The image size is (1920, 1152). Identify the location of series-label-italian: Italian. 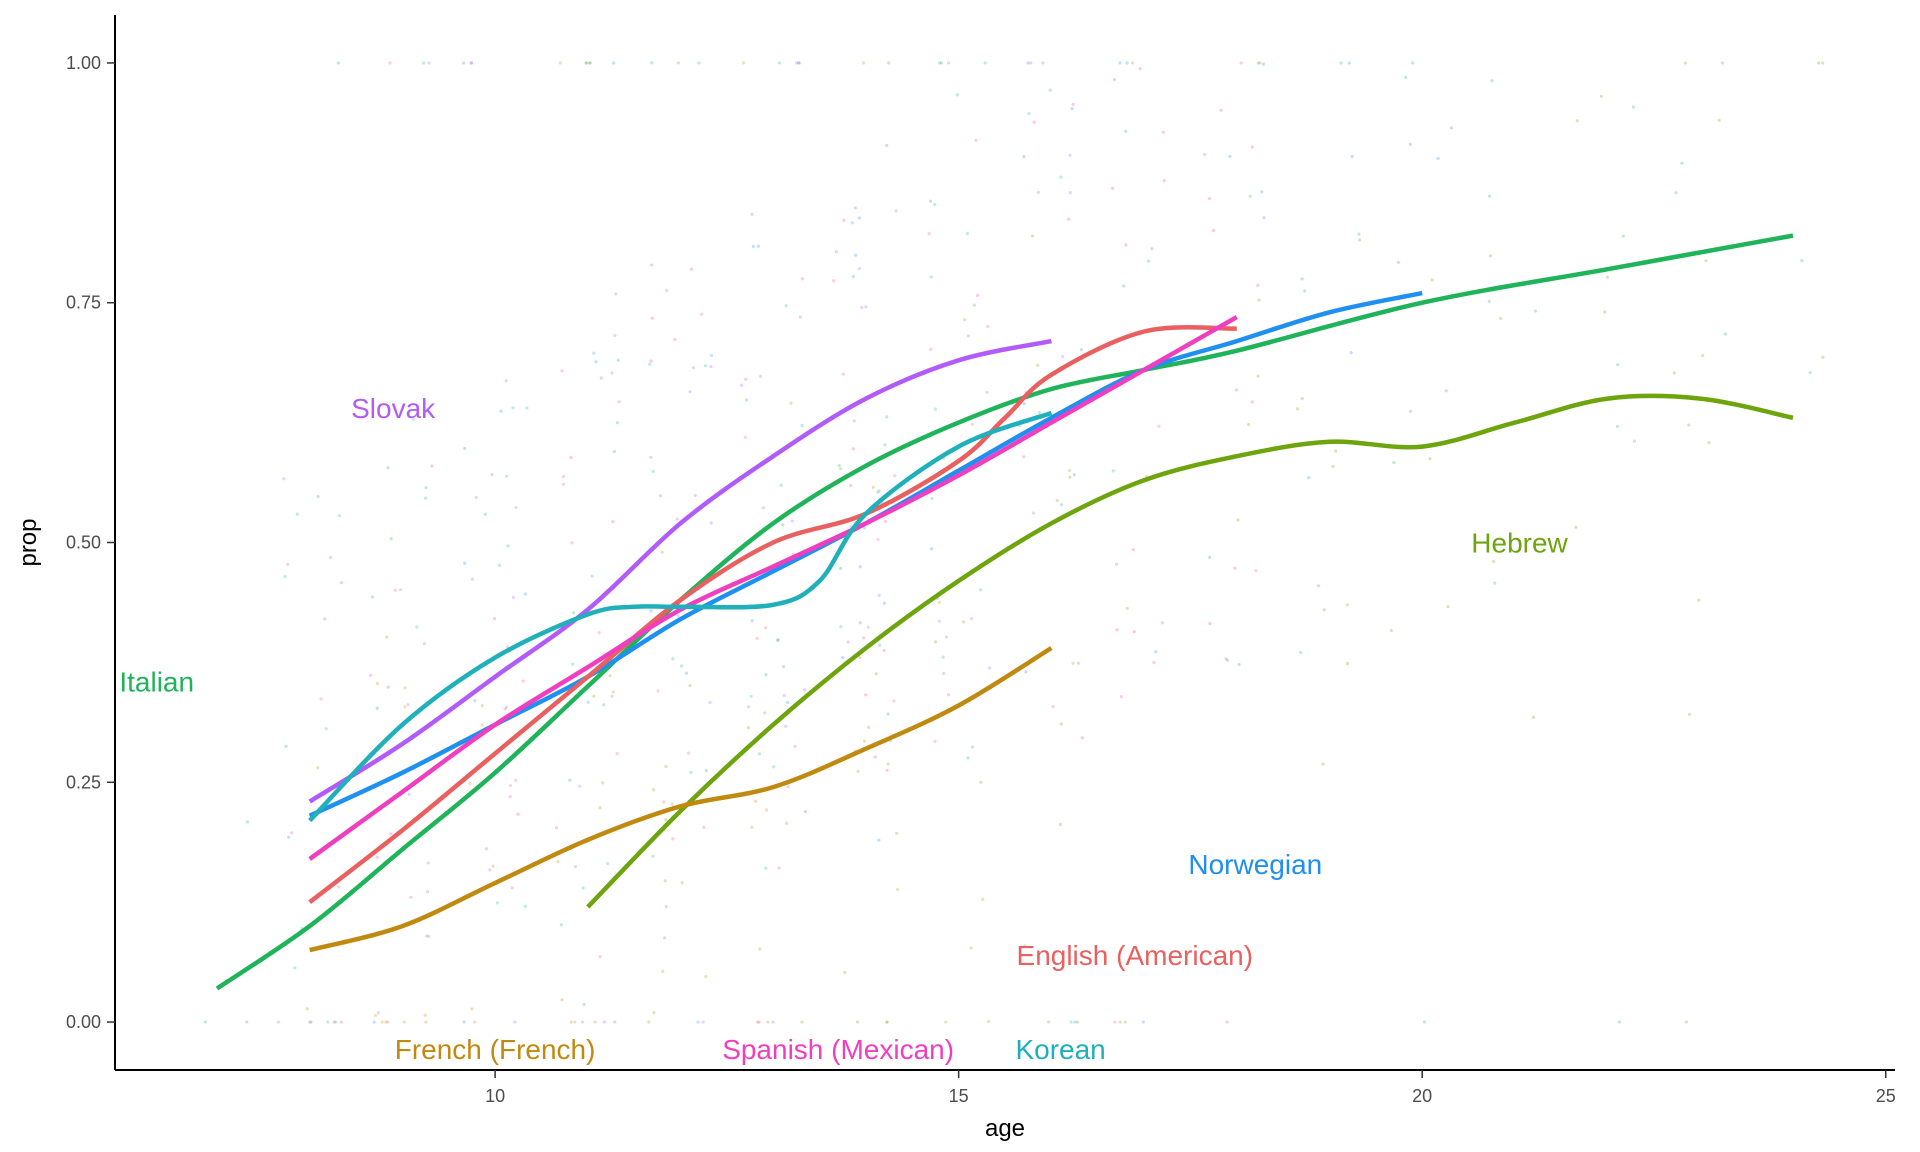
(156, 682).